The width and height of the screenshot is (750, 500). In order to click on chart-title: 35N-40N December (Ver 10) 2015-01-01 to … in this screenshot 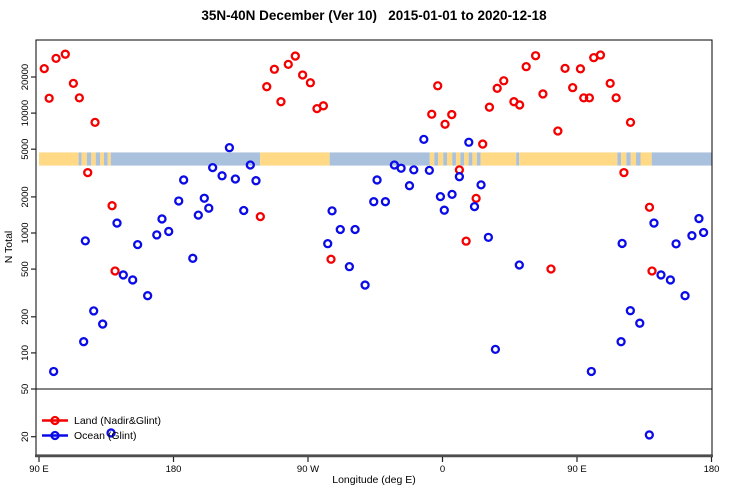, I will do `click(374, 15)`.